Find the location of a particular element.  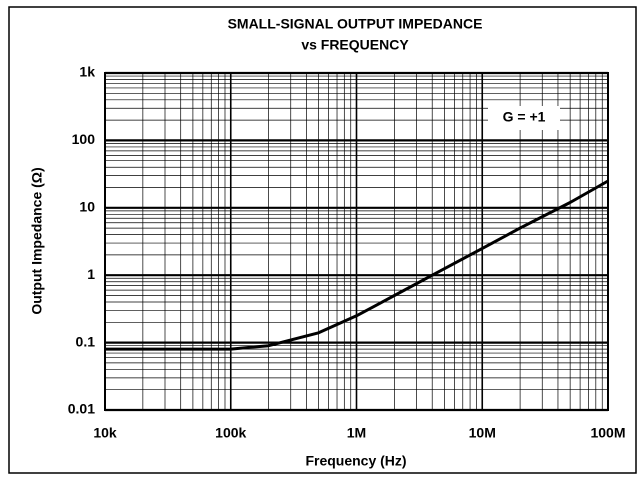

y-tick-label: 1 is located at coordinates (91, 274).